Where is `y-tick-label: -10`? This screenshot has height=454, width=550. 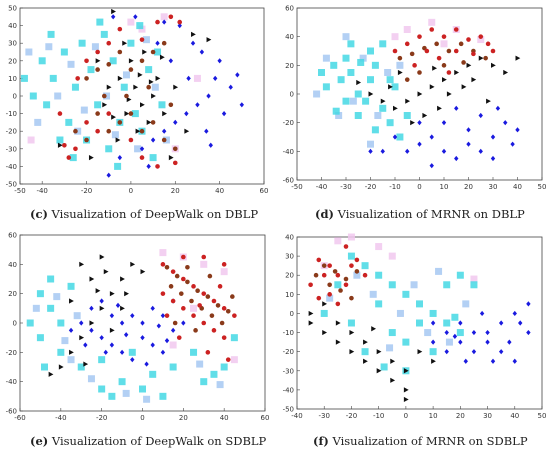 y-tick-label: -10 is located at coordinates (288, 333).